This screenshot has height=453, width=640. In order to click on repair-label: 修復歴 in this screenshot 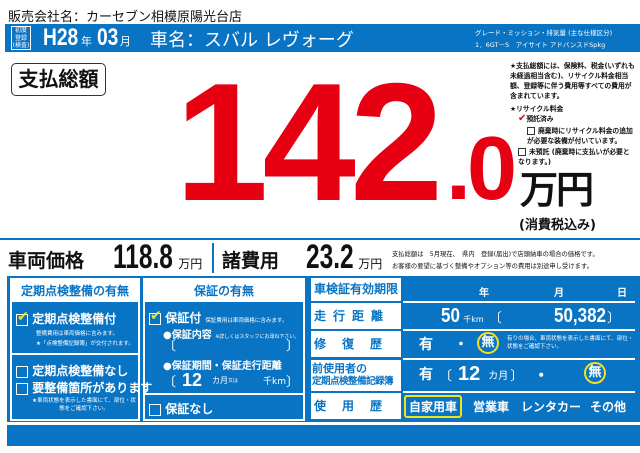, I will do `click(356, 344)`.